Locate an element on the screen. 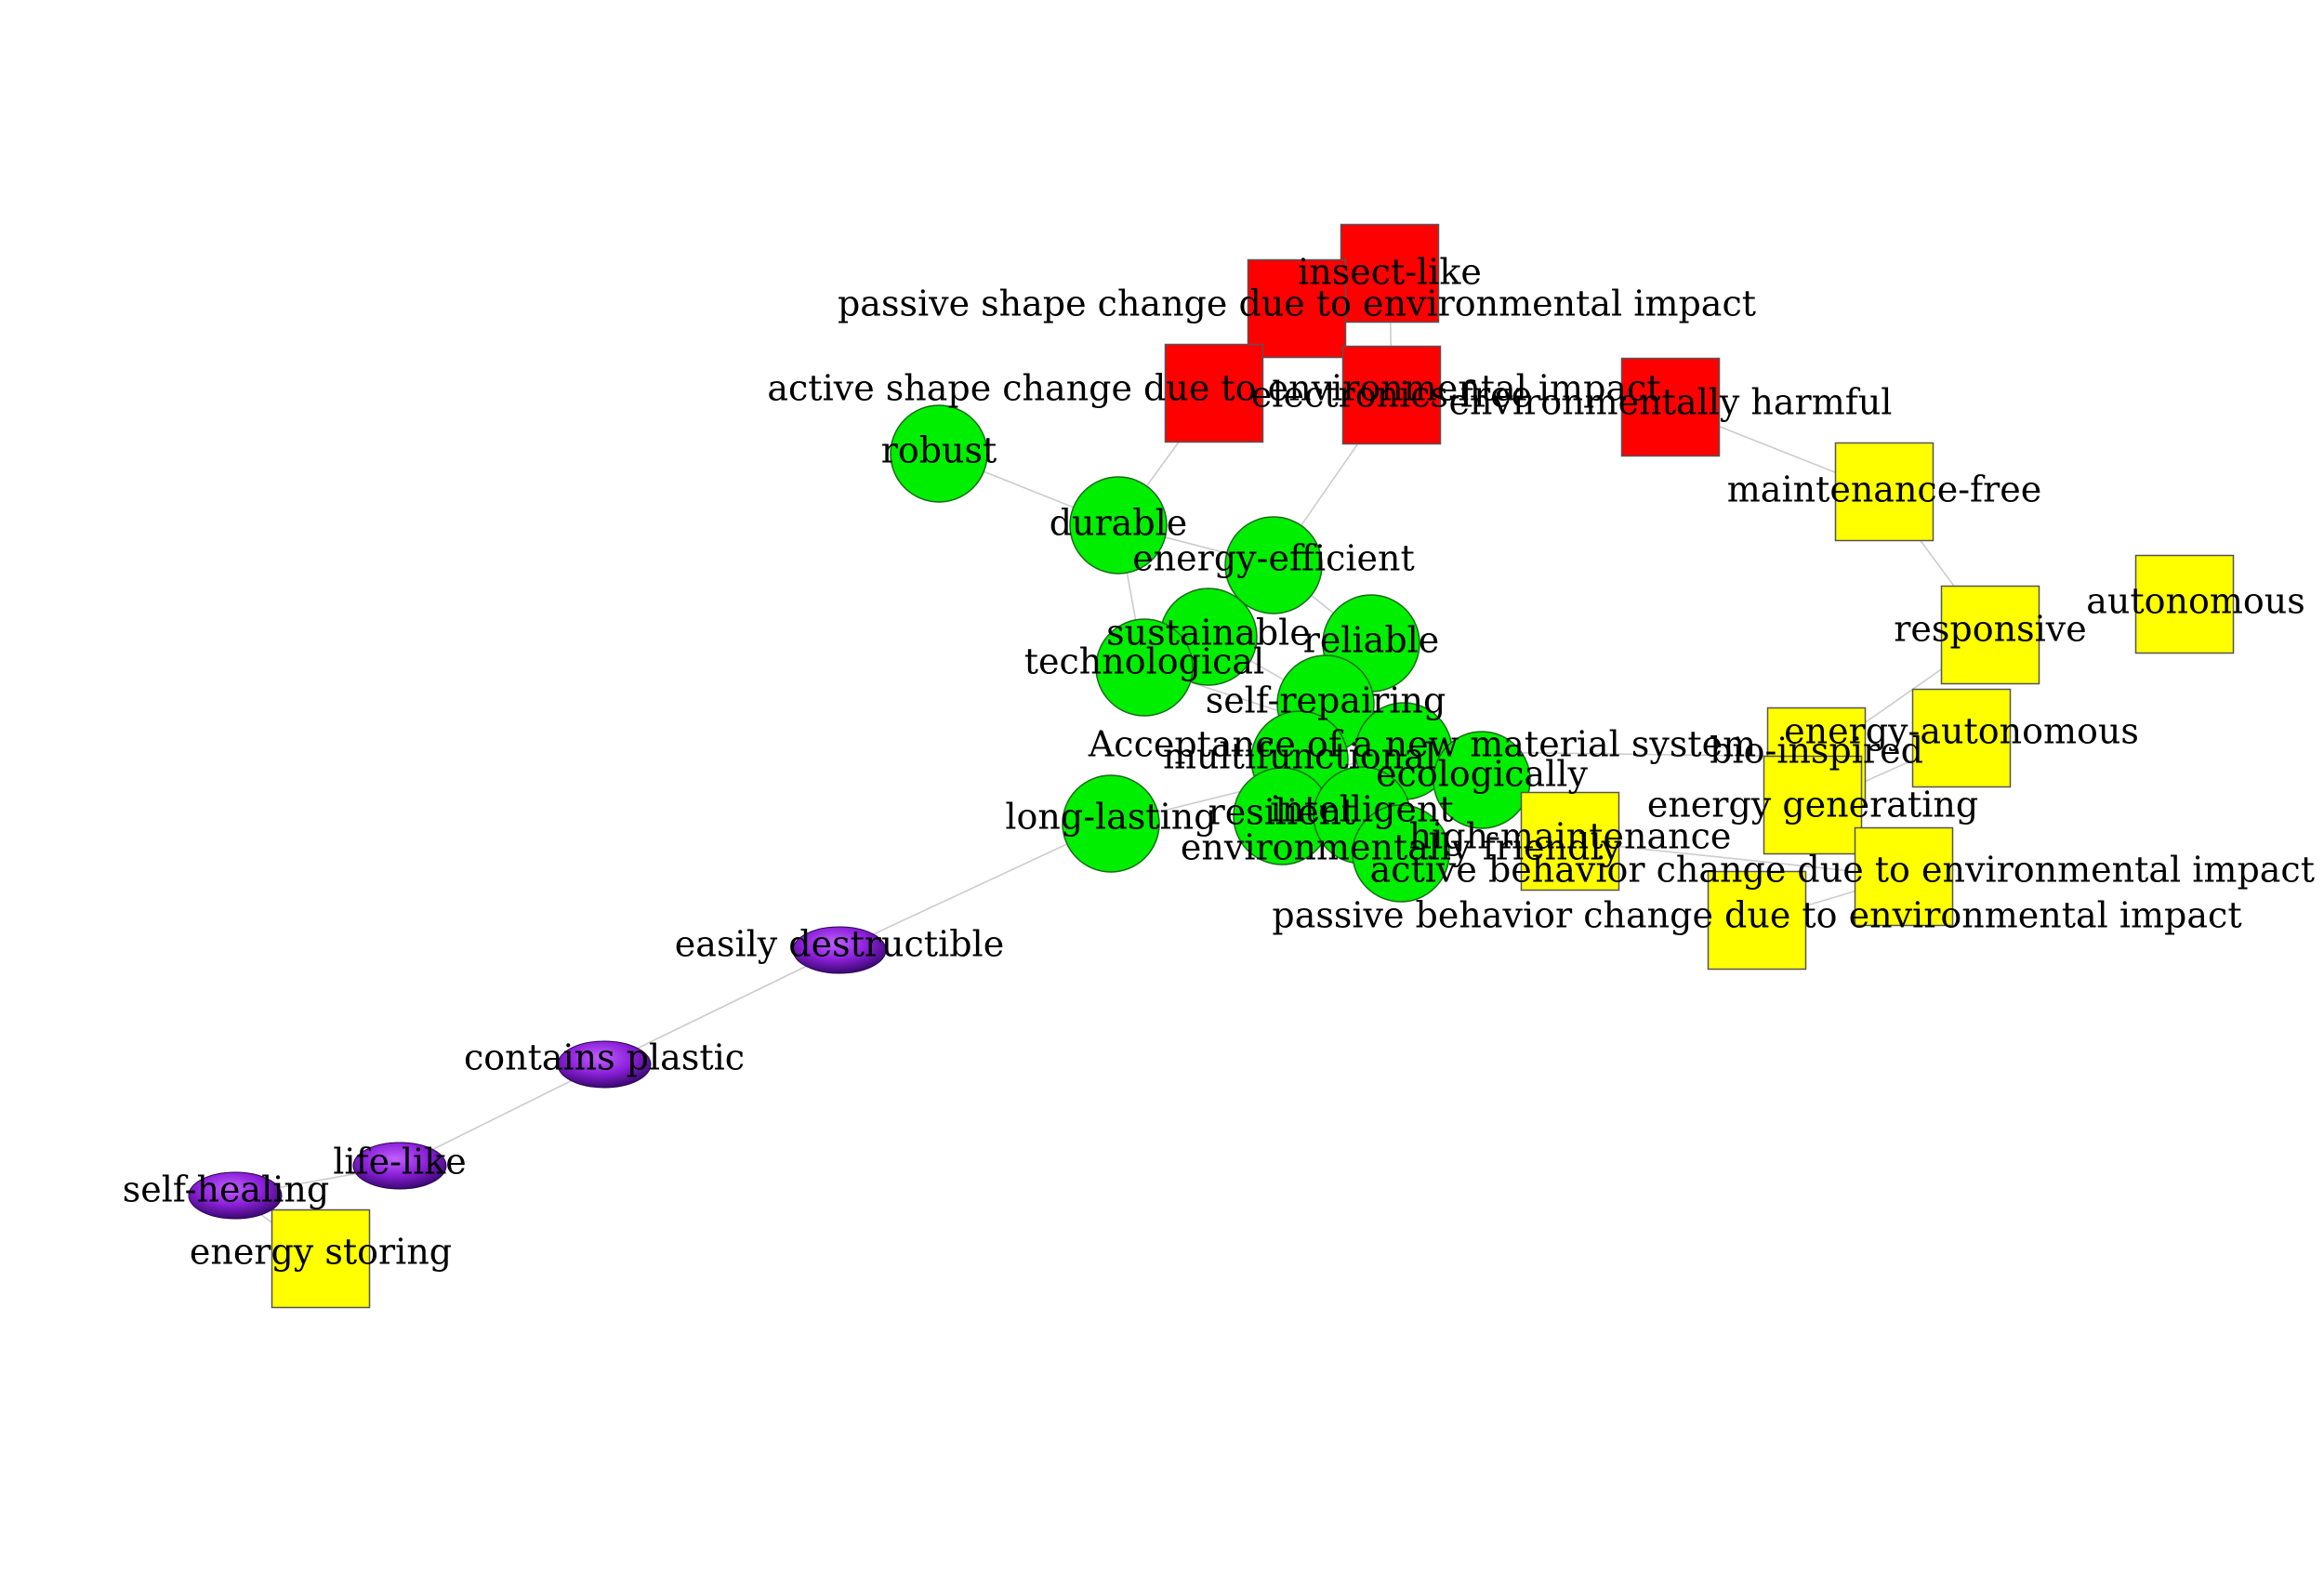 This screenshot has height=1585, width=2324. node-label-high-maintenance: high-maintenance is located at coordinates (1570, 836).